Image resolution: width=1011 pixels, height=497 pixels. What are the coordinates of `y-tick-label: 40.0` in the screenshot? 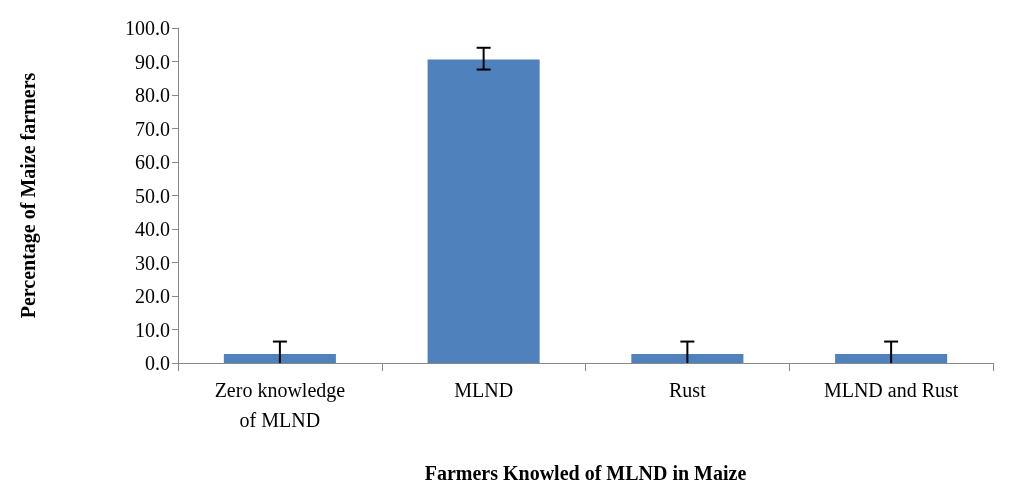 It's located at (152, 229).